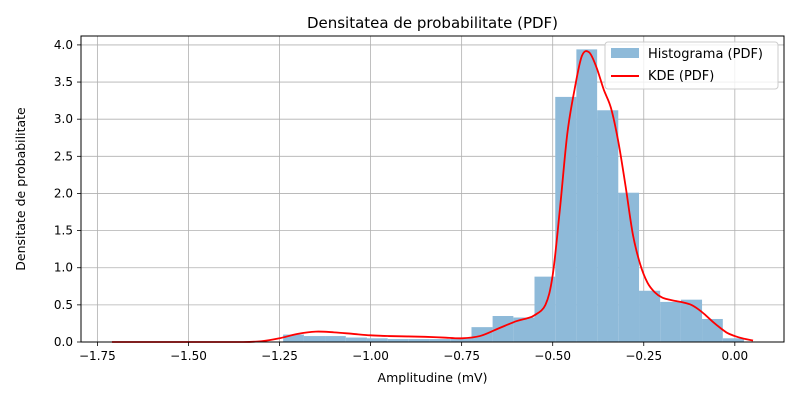 This screenshot has height=400, width=800. I want to click on x-tick-label: −1.25, so click(279, 356).